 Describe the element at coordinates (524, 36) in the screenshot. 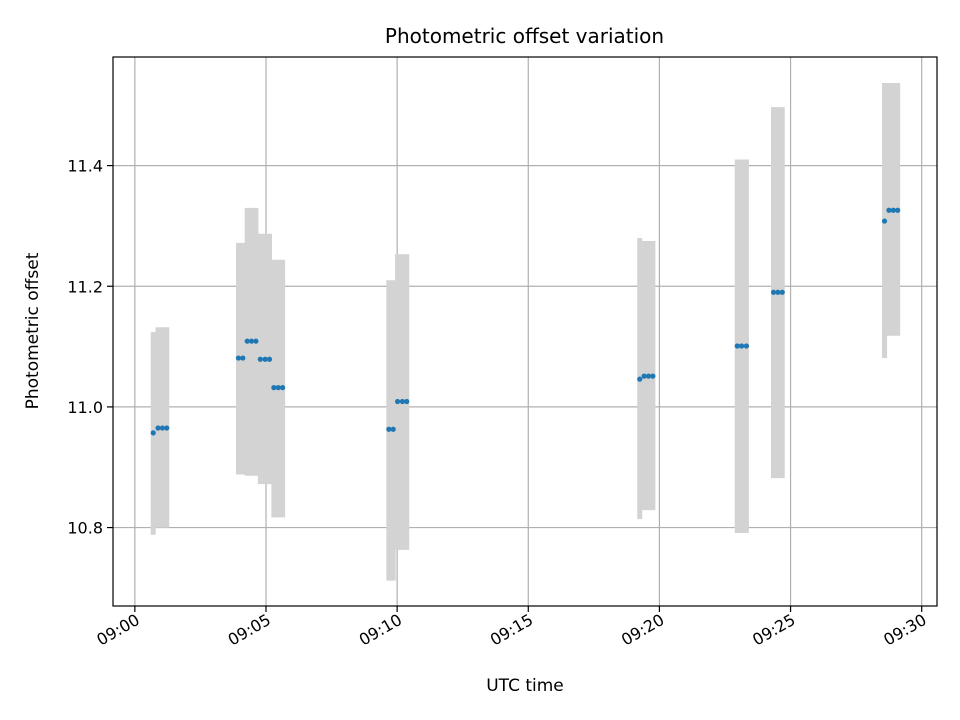

I see `chart-title: Photometric offset variation` at that location.